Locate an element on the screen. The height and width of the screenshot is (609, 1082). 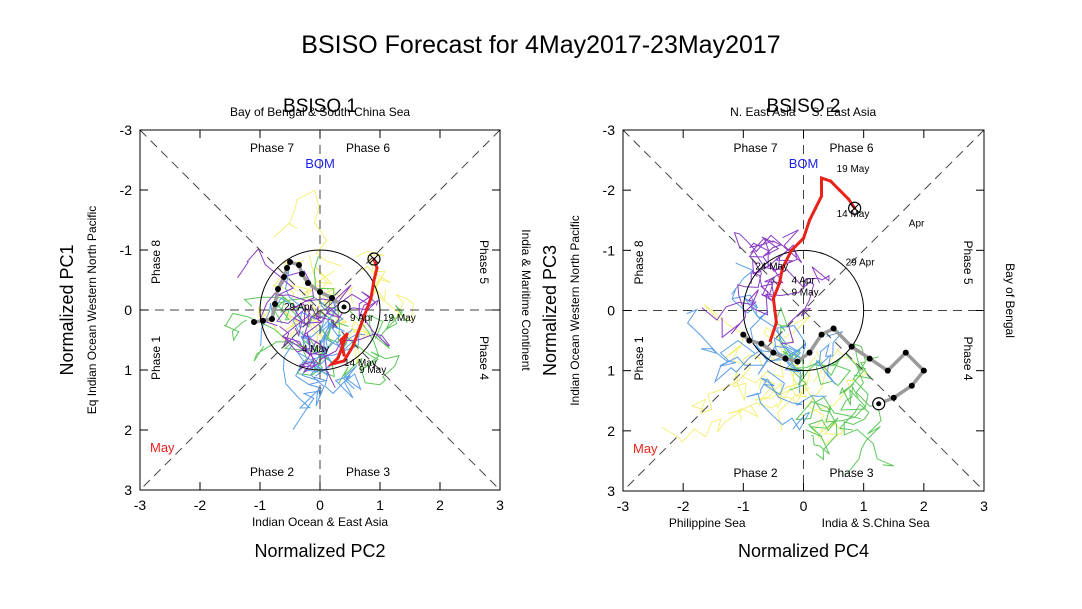
month-label: May is located at coordinates (162, 447).